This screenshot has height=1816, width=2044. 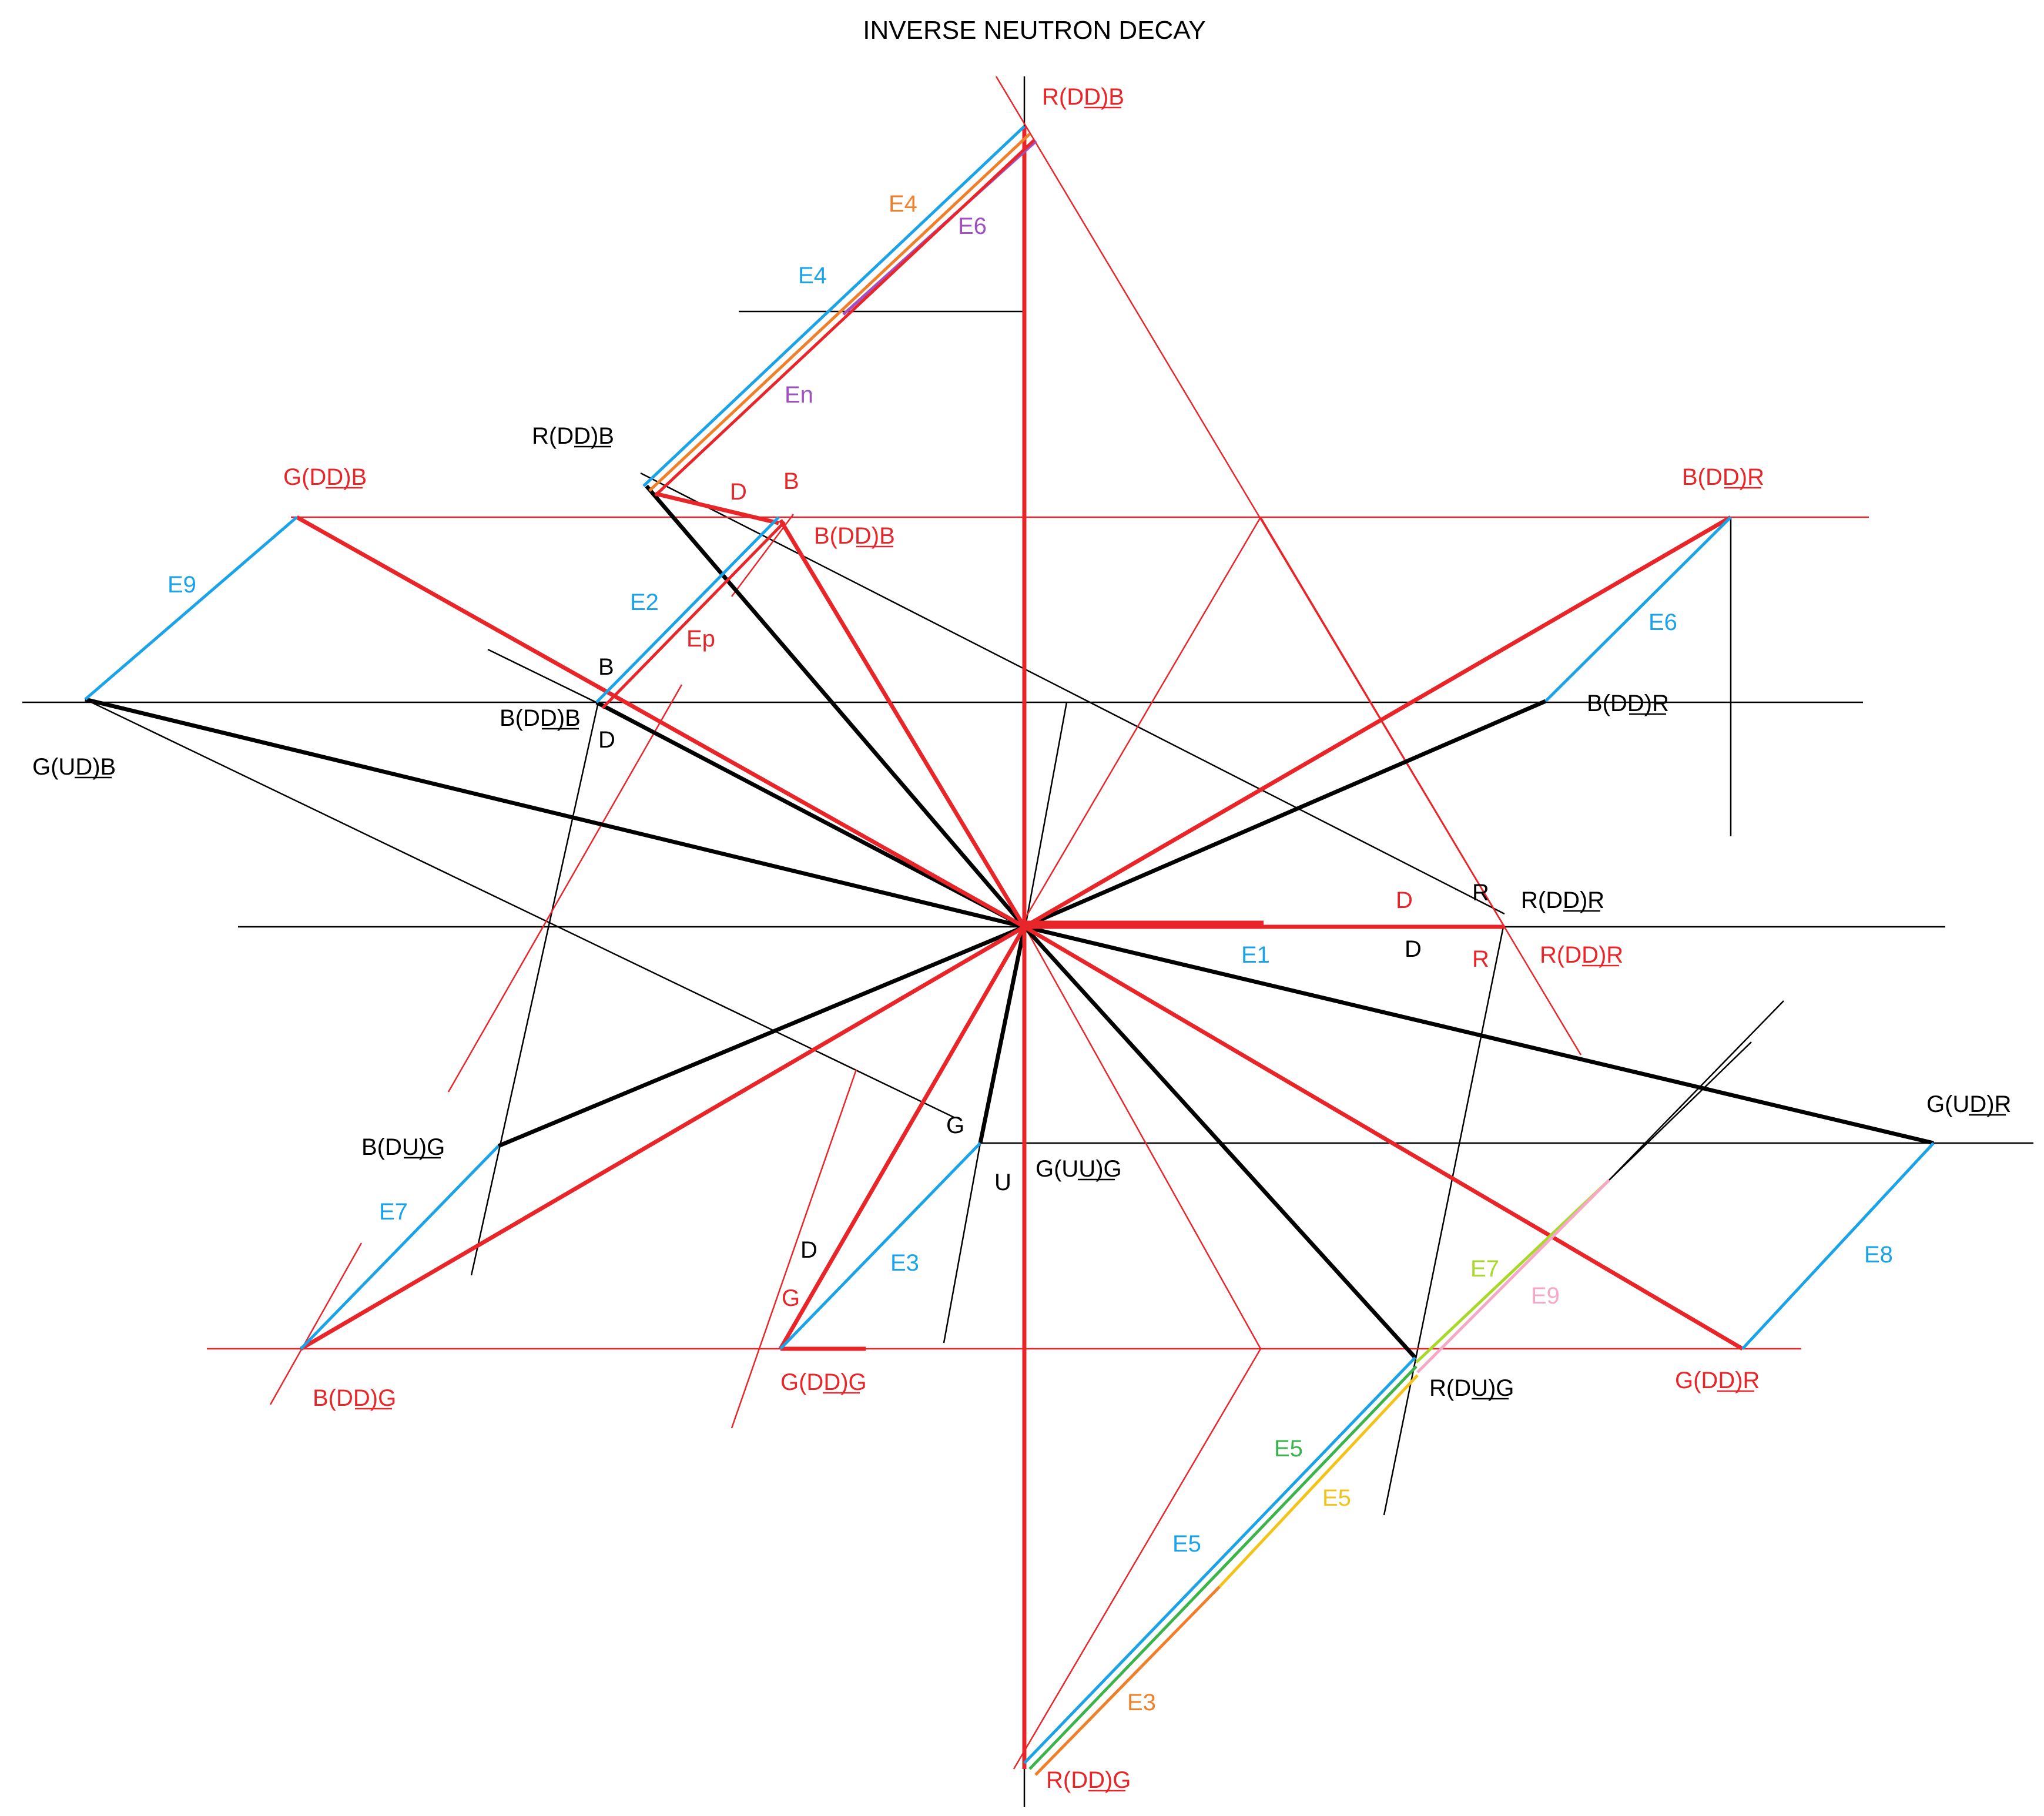 I want to click on edge-e5-yellow, so click(x=1318, y=1481).